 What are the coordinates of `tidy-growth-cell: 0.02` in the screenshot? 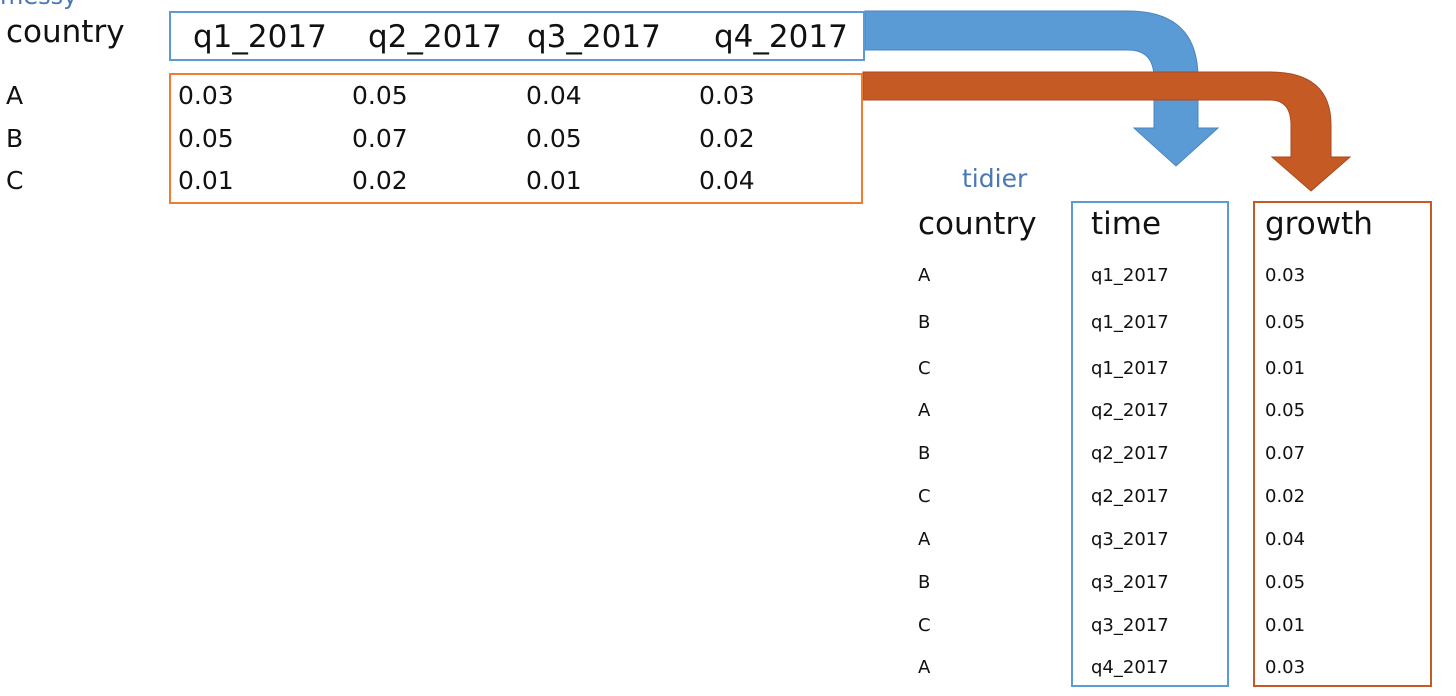 It's located at (1285, 496).